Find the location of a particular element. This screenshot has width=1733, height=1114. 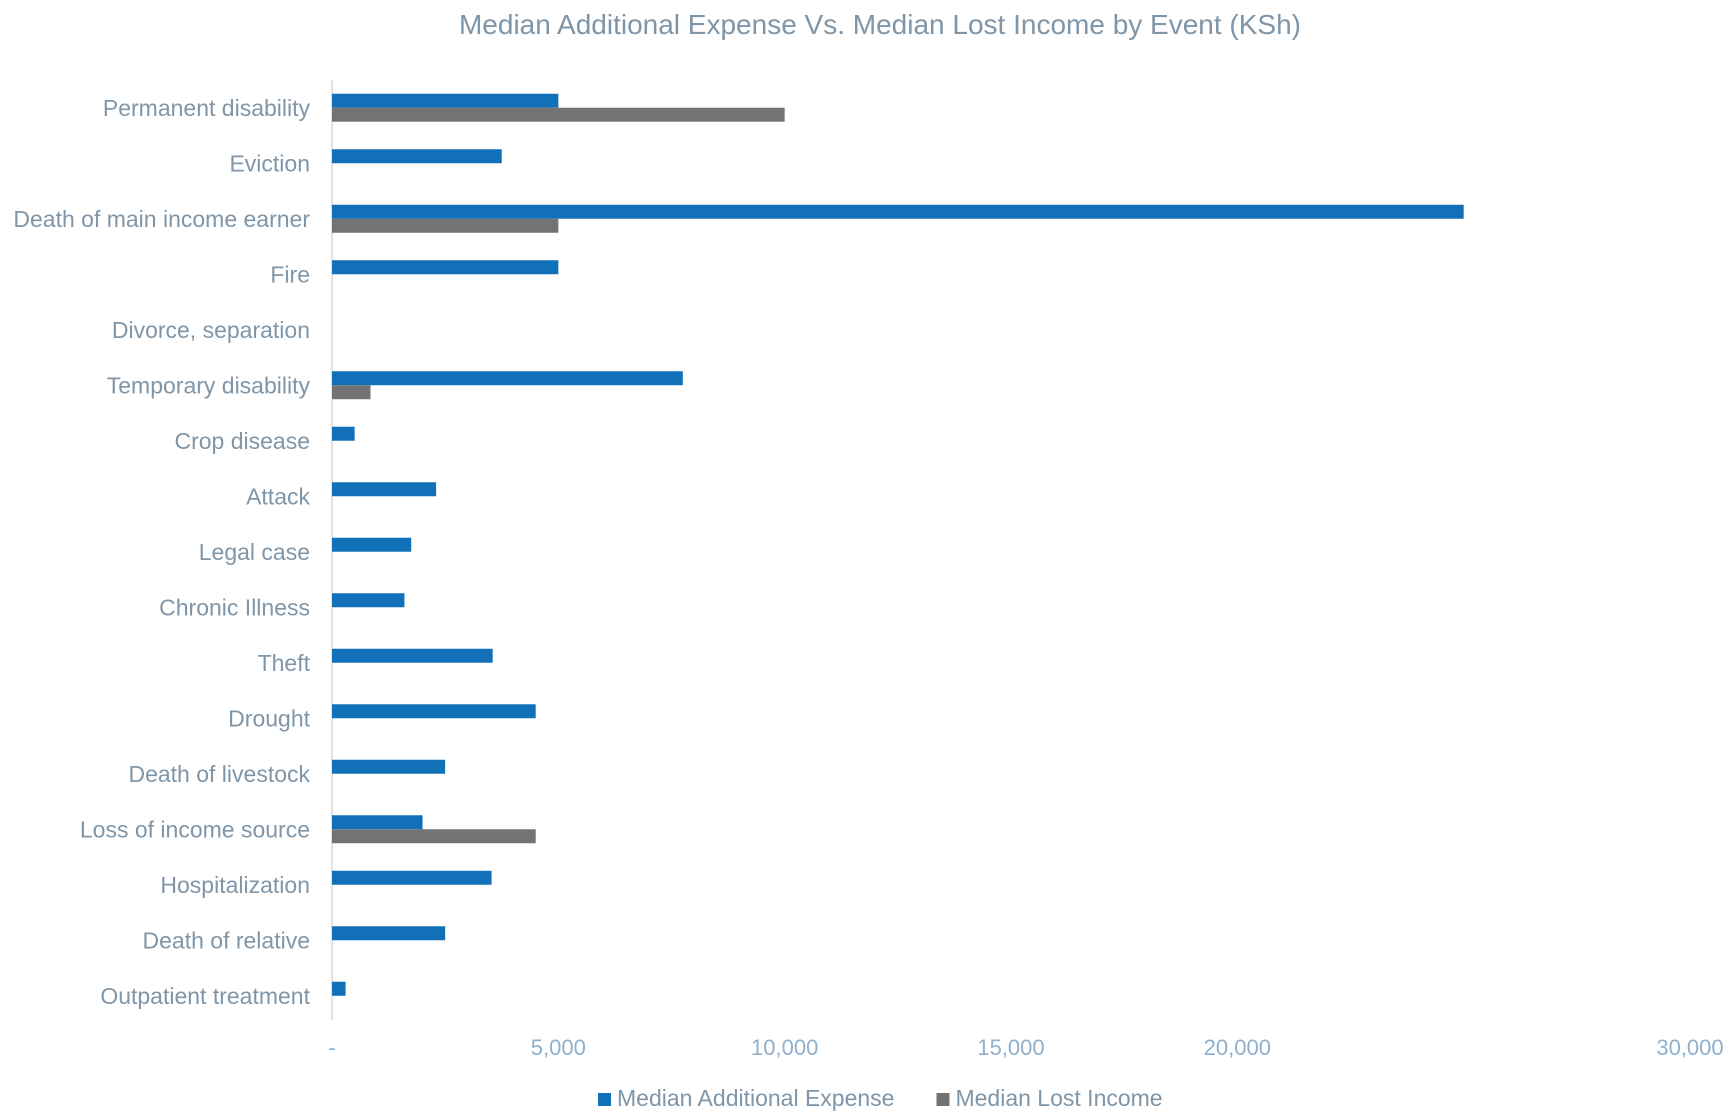

category-label: Drought is located at coordinates (269, 718).